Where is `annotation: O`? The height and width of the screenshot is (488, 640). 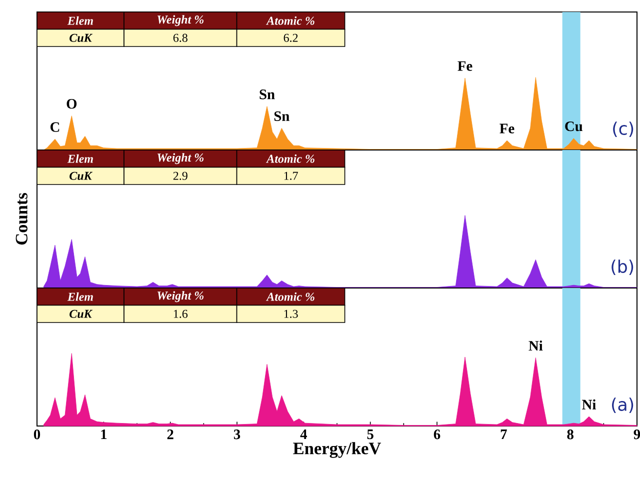
annotation: O is located at coordinates (71, 103).